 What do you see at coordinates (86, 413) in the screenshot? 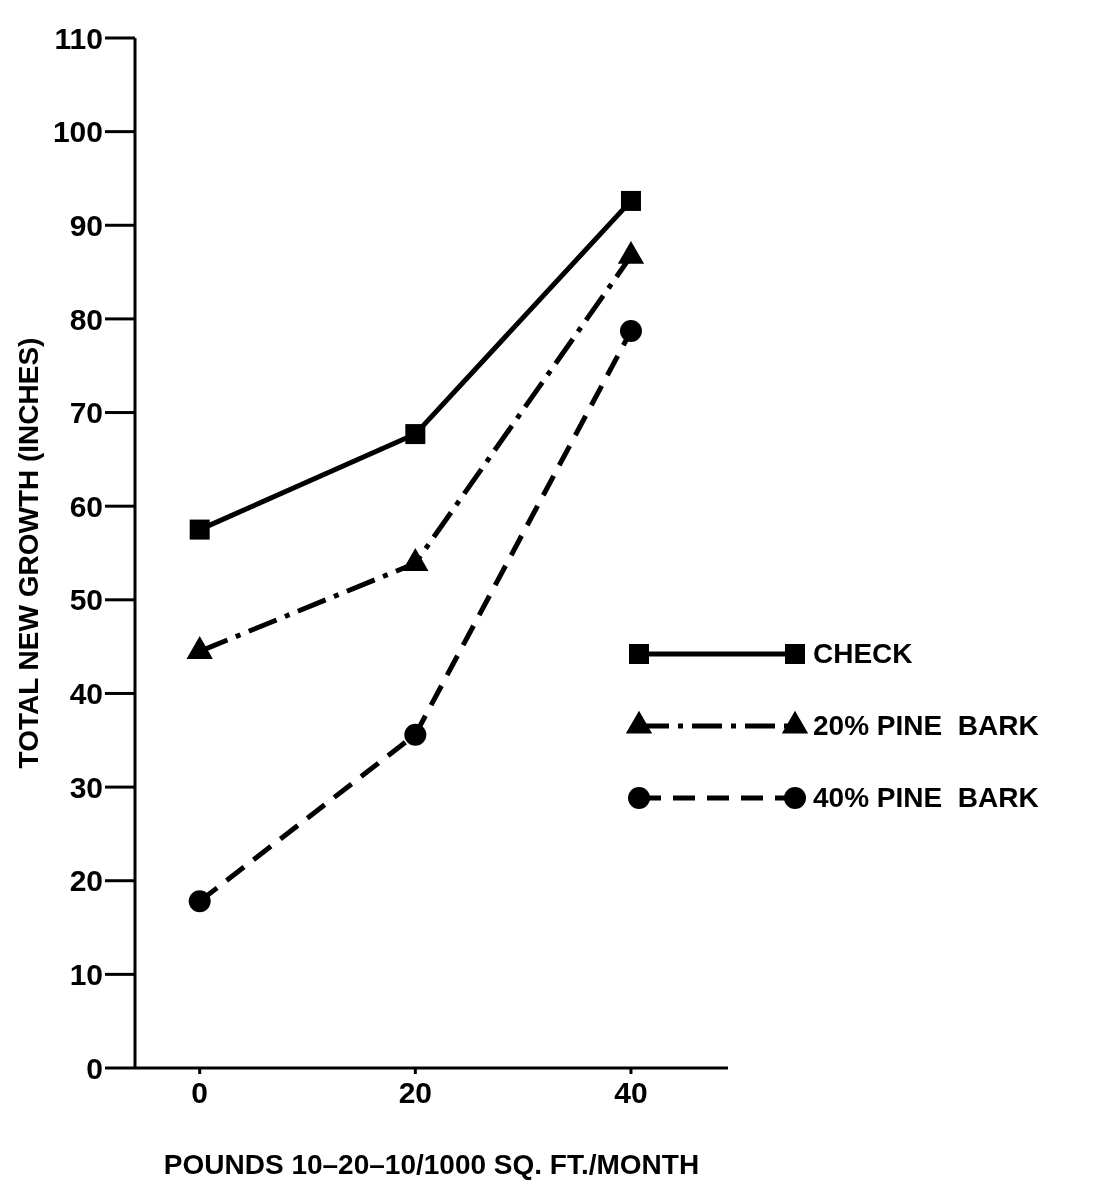
I see `y-tick-label: 70` at bounding box center [86, 413].